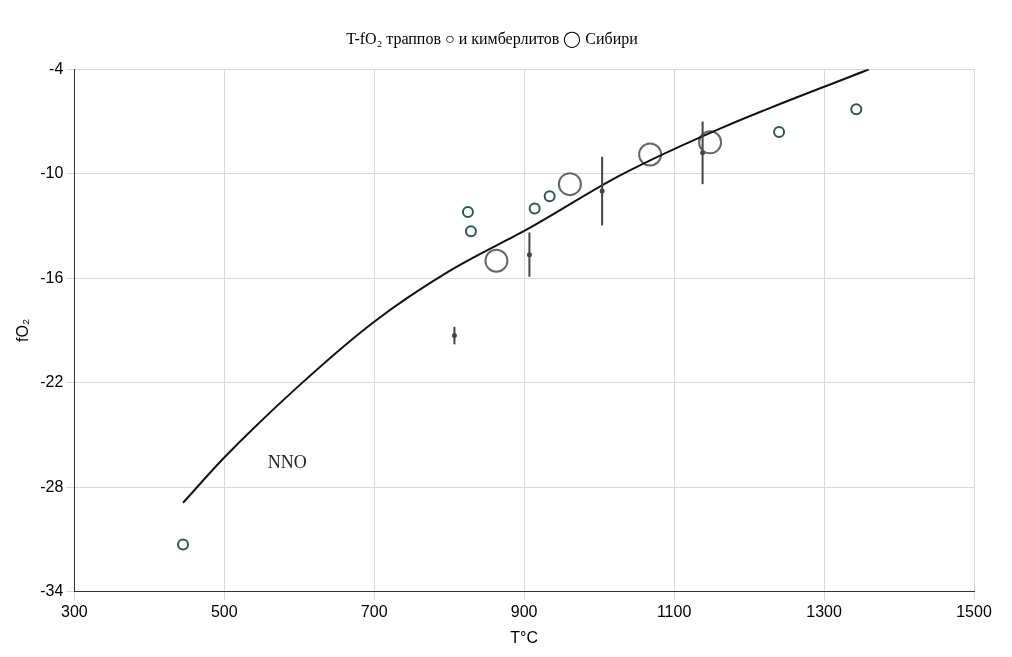  Describe the element at coordinates (224, 611) in the screenshot. I see `x-tick-label: 500` at that location.